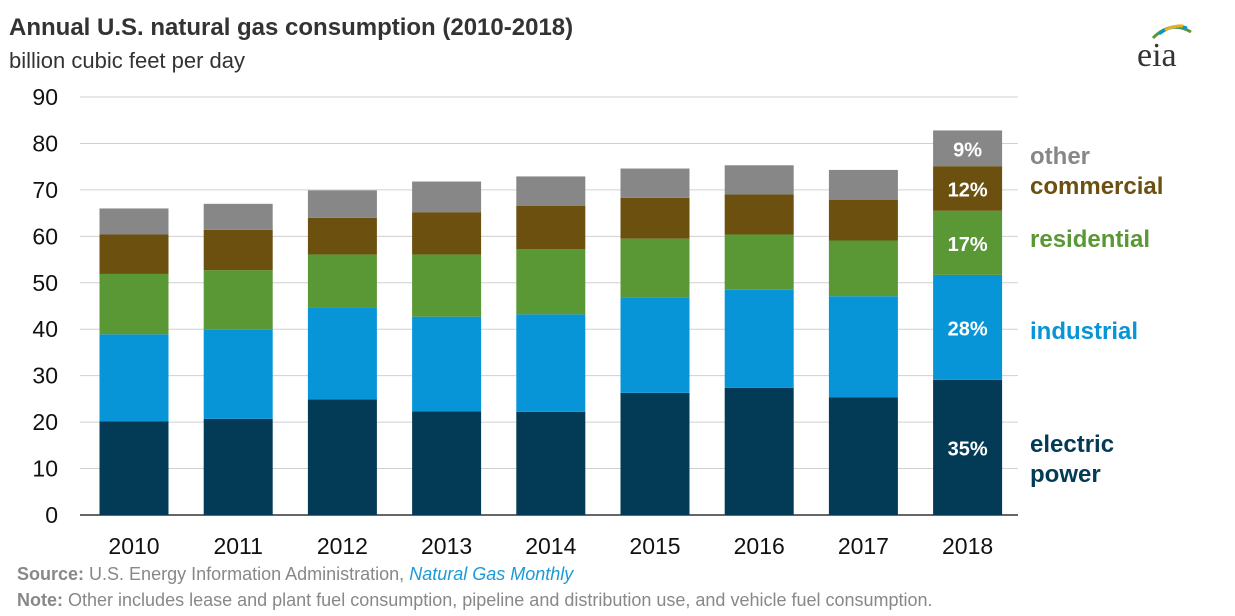 The width and height of the screenshot is (1235, 616). I want to click on bar-residential-2011, so click(238, 300).